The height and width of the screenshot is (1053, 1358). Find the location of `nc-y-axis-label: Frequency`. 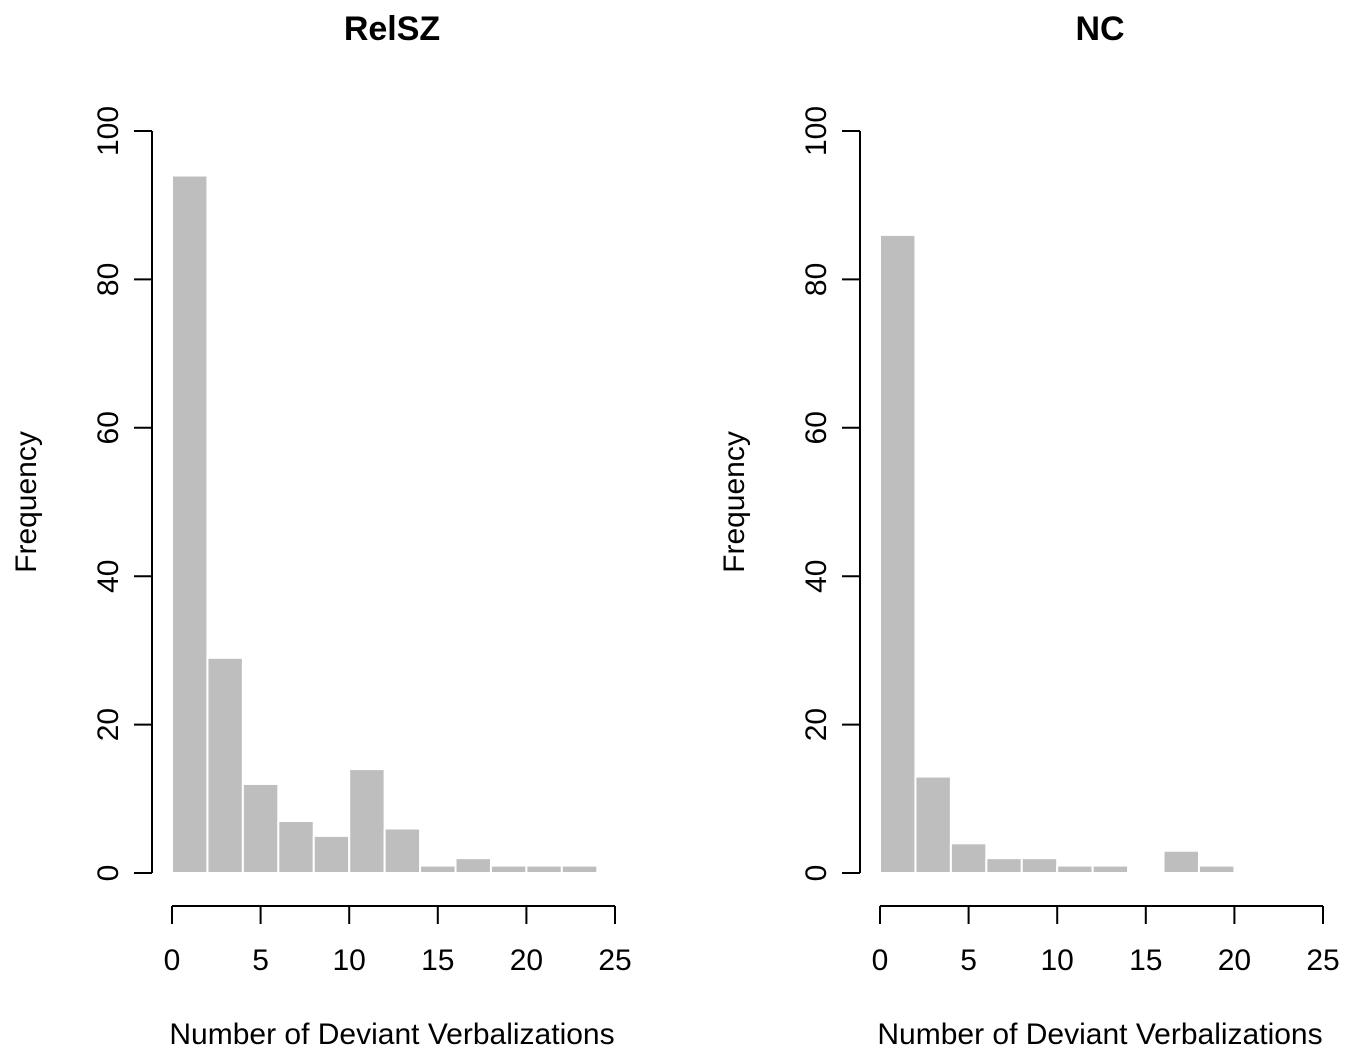

nc-y-axis-label: Frequency is located at coordinates (734, 502).